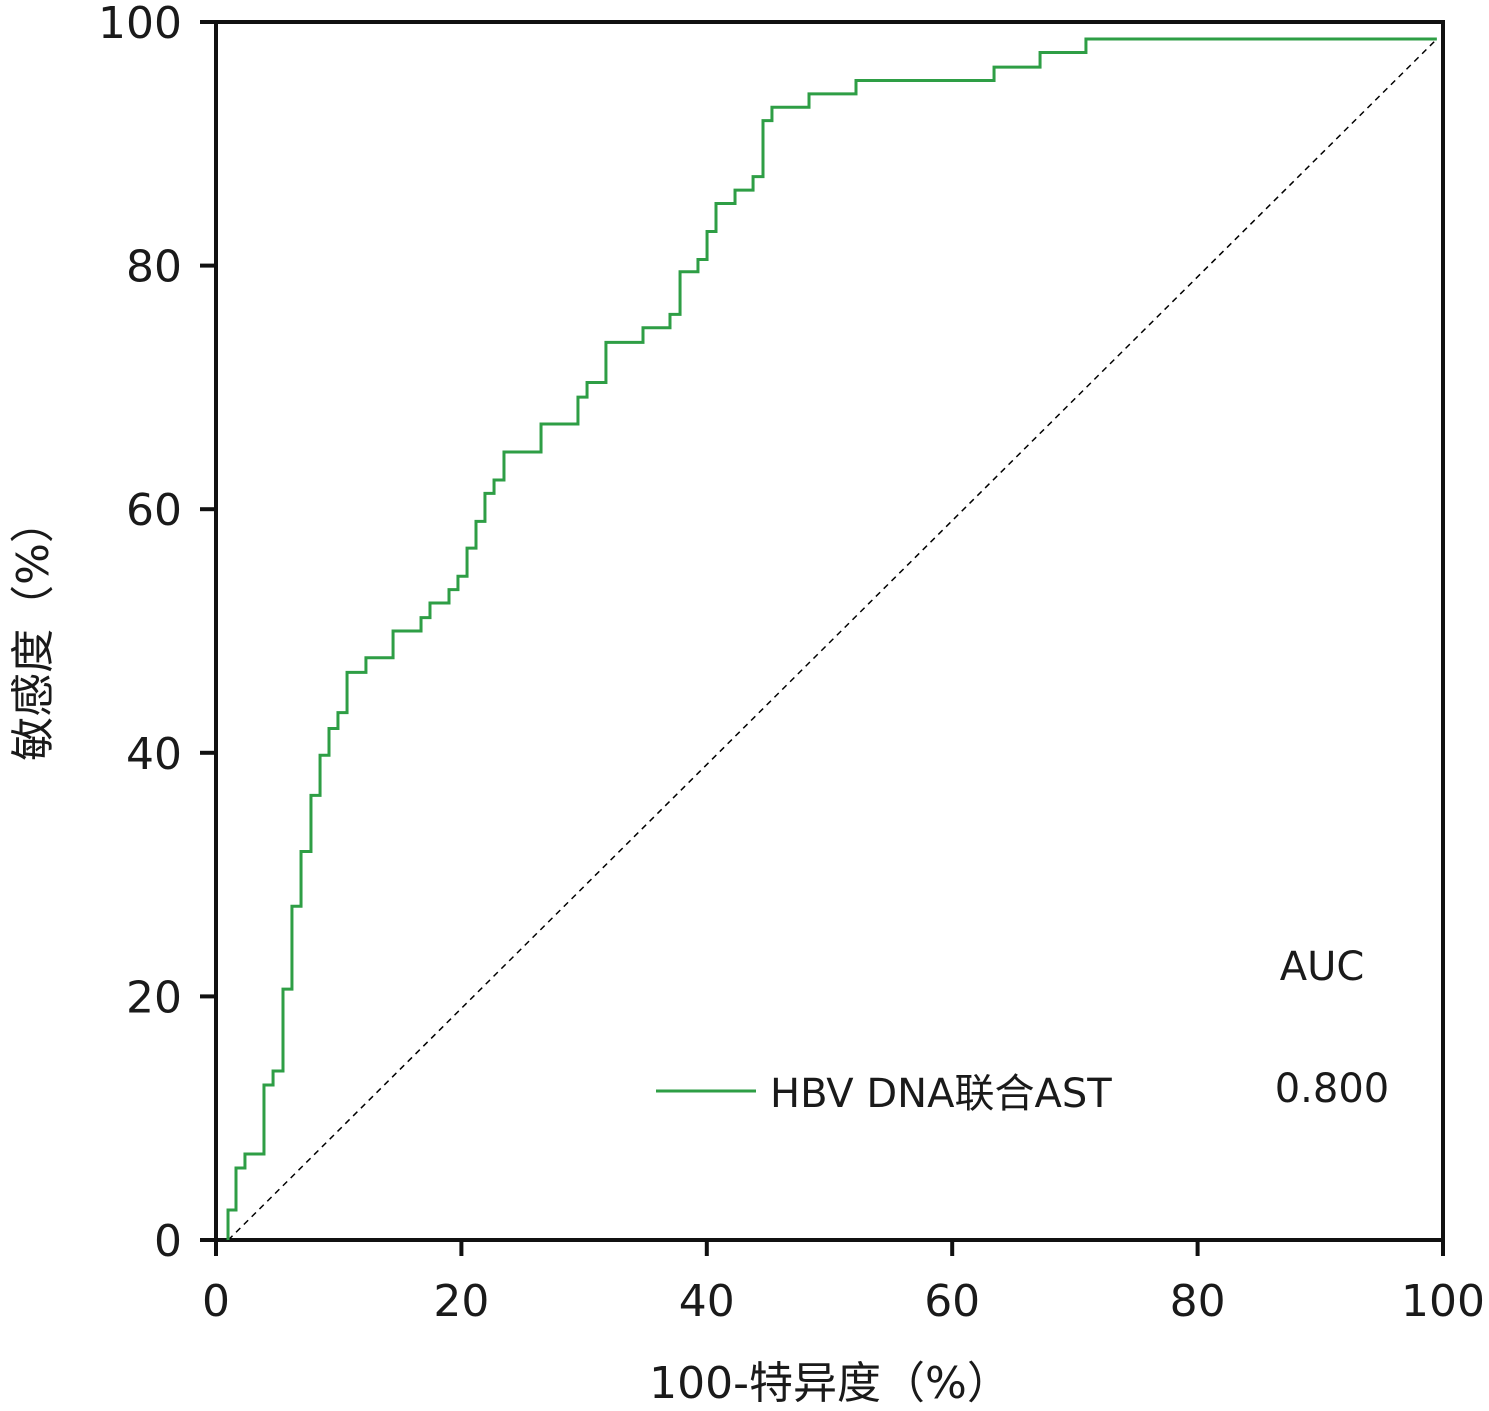  I want to click on y-tick-label: 40, so click(154, 754).